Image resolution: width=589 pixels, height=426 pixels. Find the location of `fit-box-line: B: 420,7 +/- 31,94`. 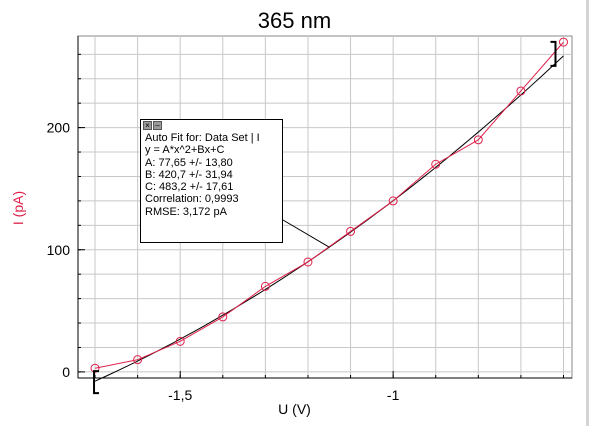

fit-box-line: B: 420,7 +/- 31,94 is located at coordinates (189, 174).